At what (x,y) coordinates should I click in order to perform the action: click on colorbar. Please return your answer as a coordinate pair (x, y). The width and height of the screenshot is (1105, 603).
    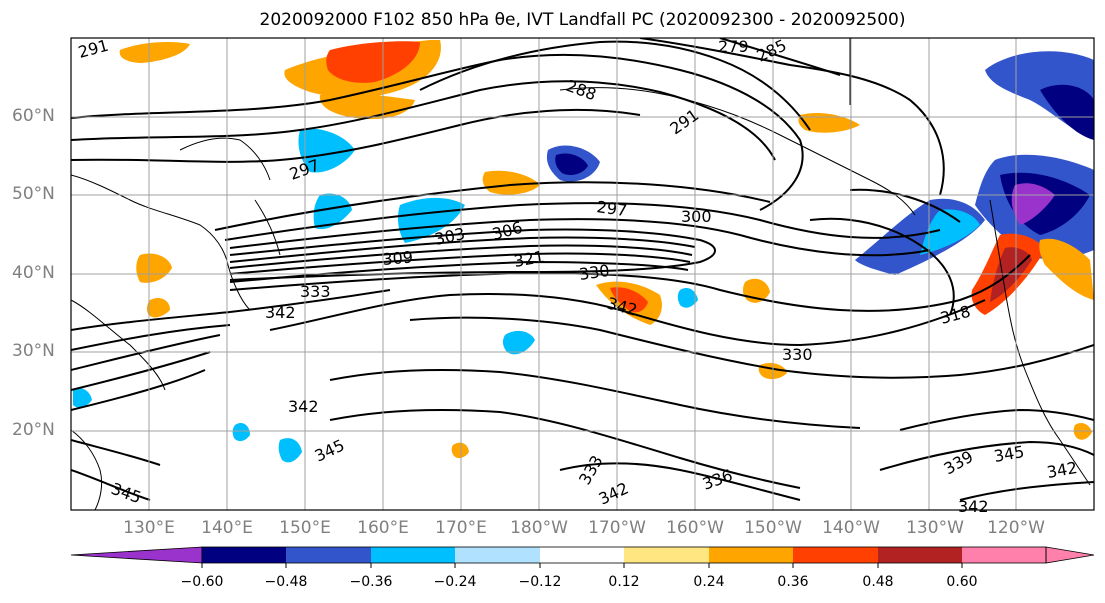
    Looking at the image, I should click on (582, 557).